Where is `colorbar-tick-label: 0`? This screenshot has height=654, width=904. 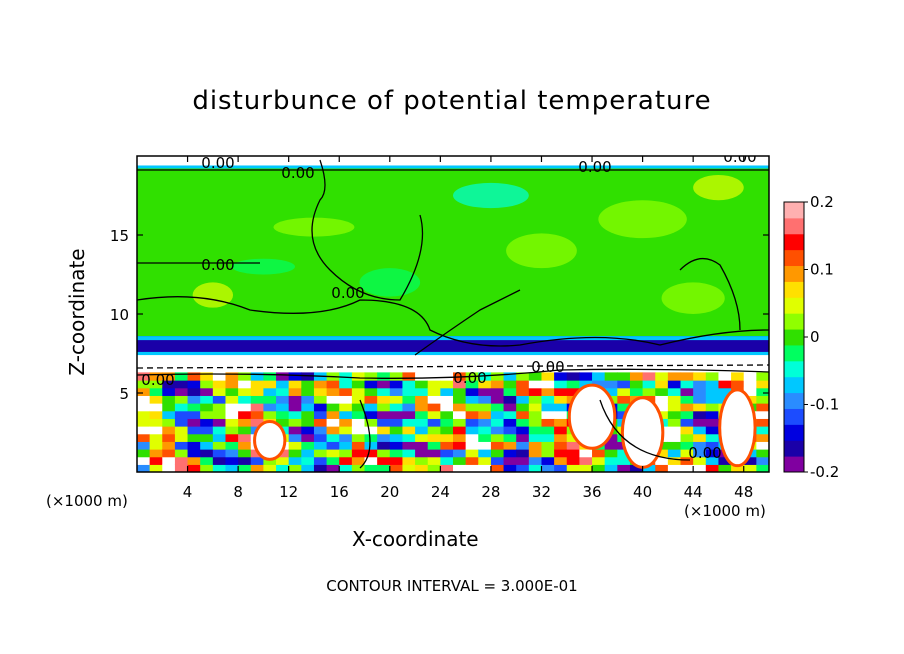 colorbar-tick-label: 0 is located at coordinates (815, 337).